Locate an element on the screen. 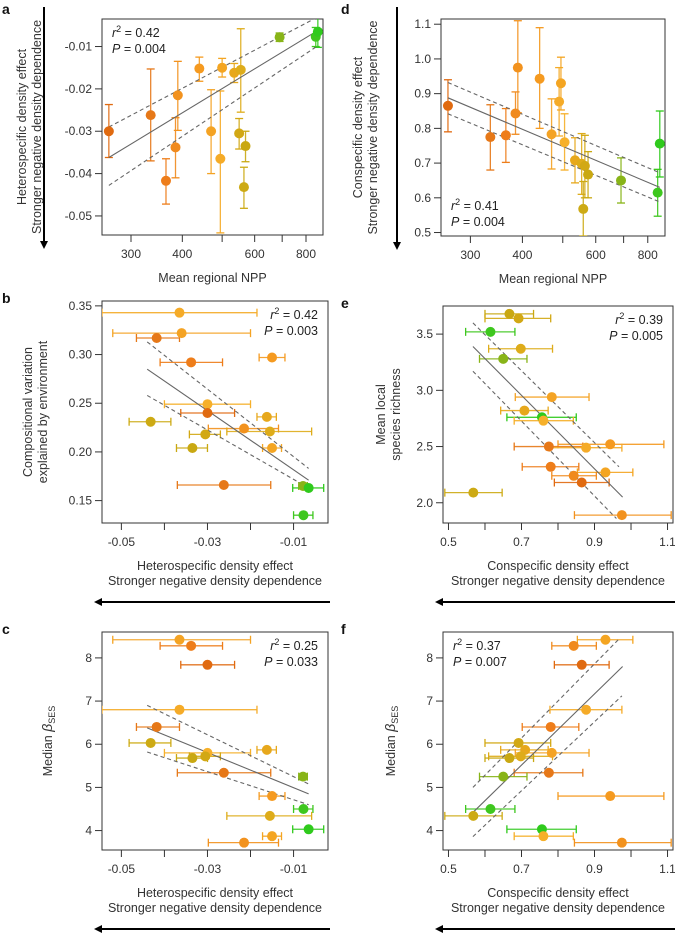 This screenshot has width=675, height=933. regression-line is located at coordinates (227, 761).